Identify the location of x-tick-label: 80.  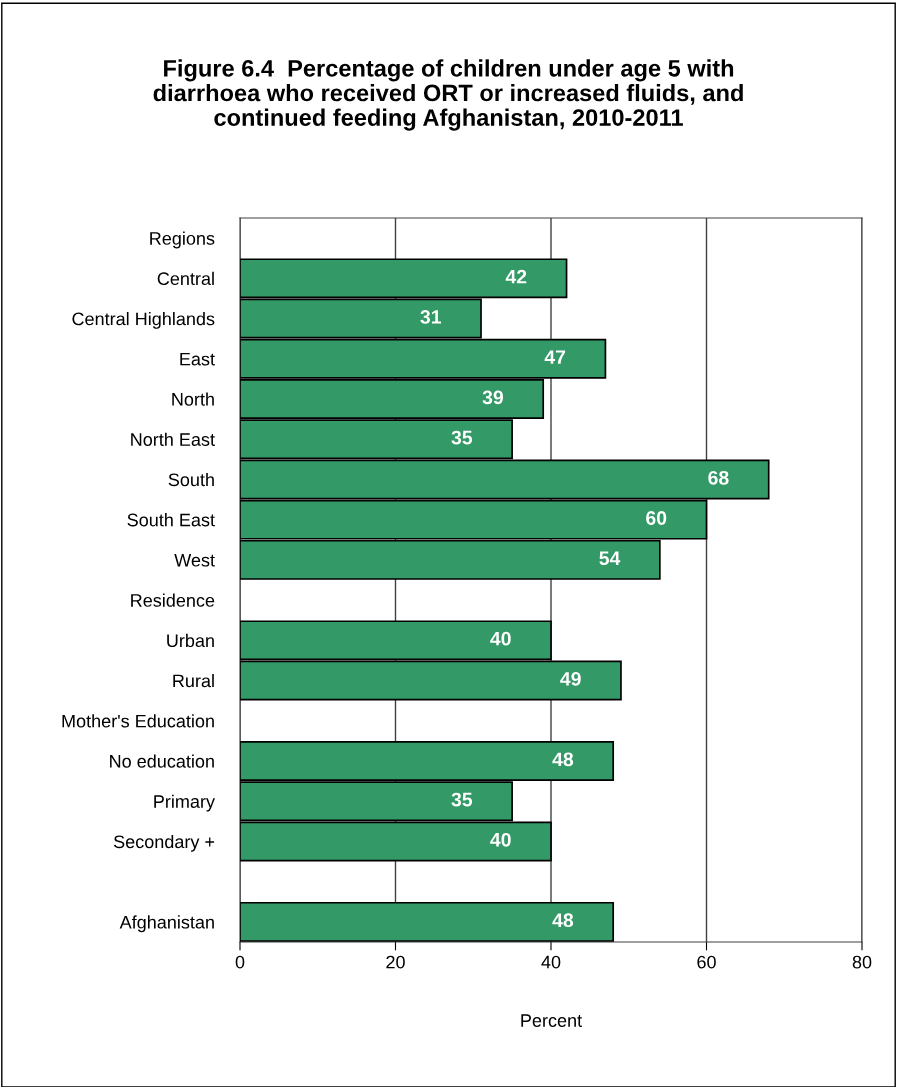
(862, 962).